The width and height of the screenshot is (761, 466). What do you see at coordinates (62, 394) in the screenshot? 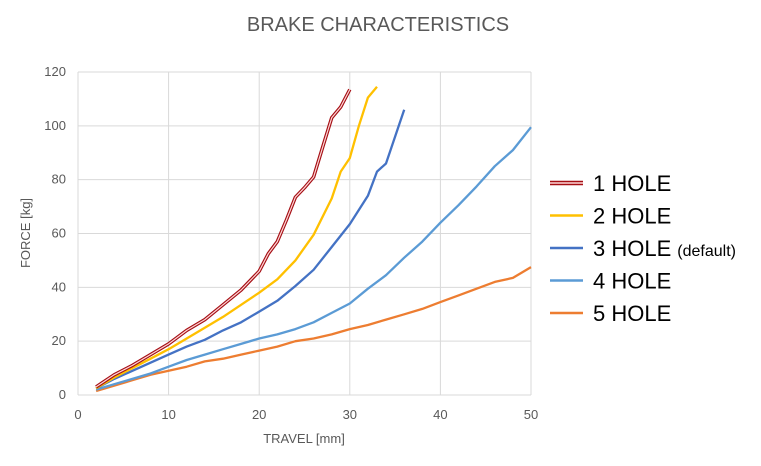
I see `y-tick-label: 0` at bounding box center [62, 394].